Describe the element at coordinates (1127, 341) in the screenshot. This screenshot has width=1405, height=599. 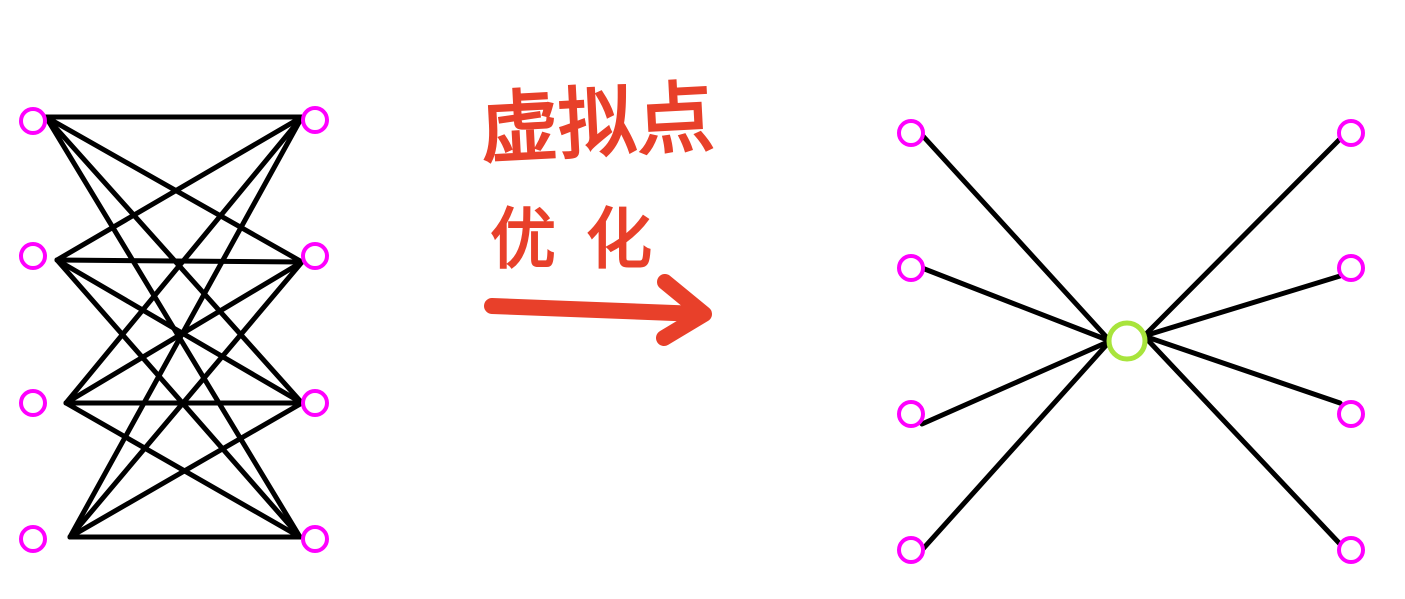
I see `virtual-node` at that location.